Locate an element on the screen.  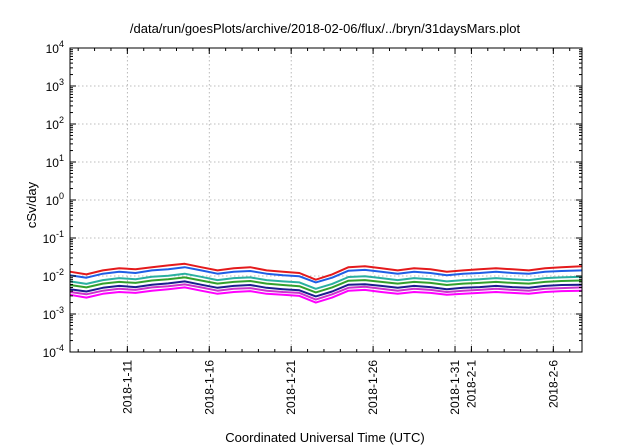
y-axis-label: cSv/day is located at coordinates (31, 204).